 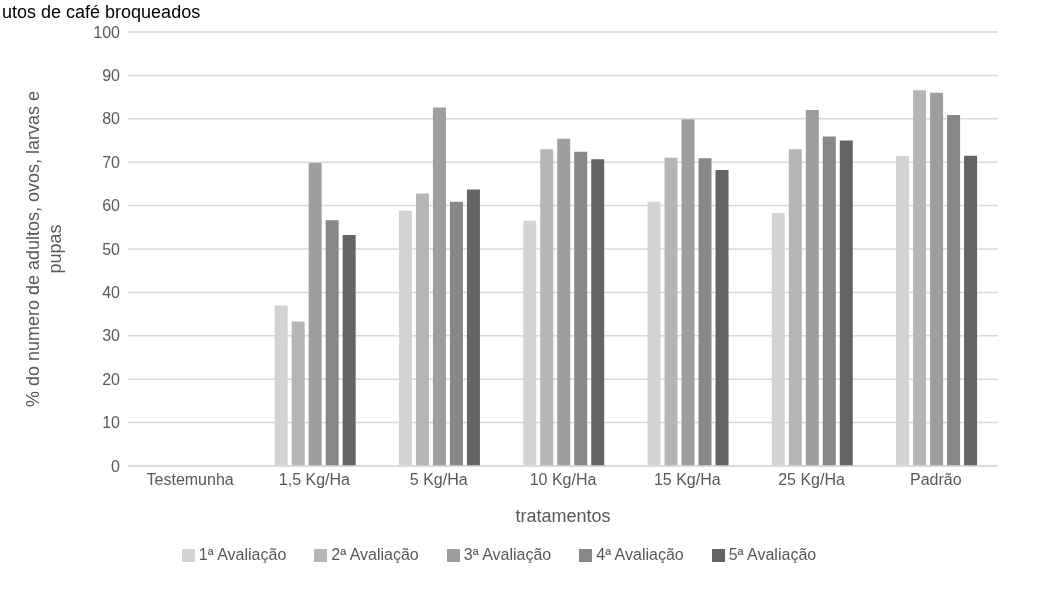 What do you see at coordinates (190, 480) in the screenshot?
I see `x-tick-label: Testemunha` at bounding box center [190, 480].